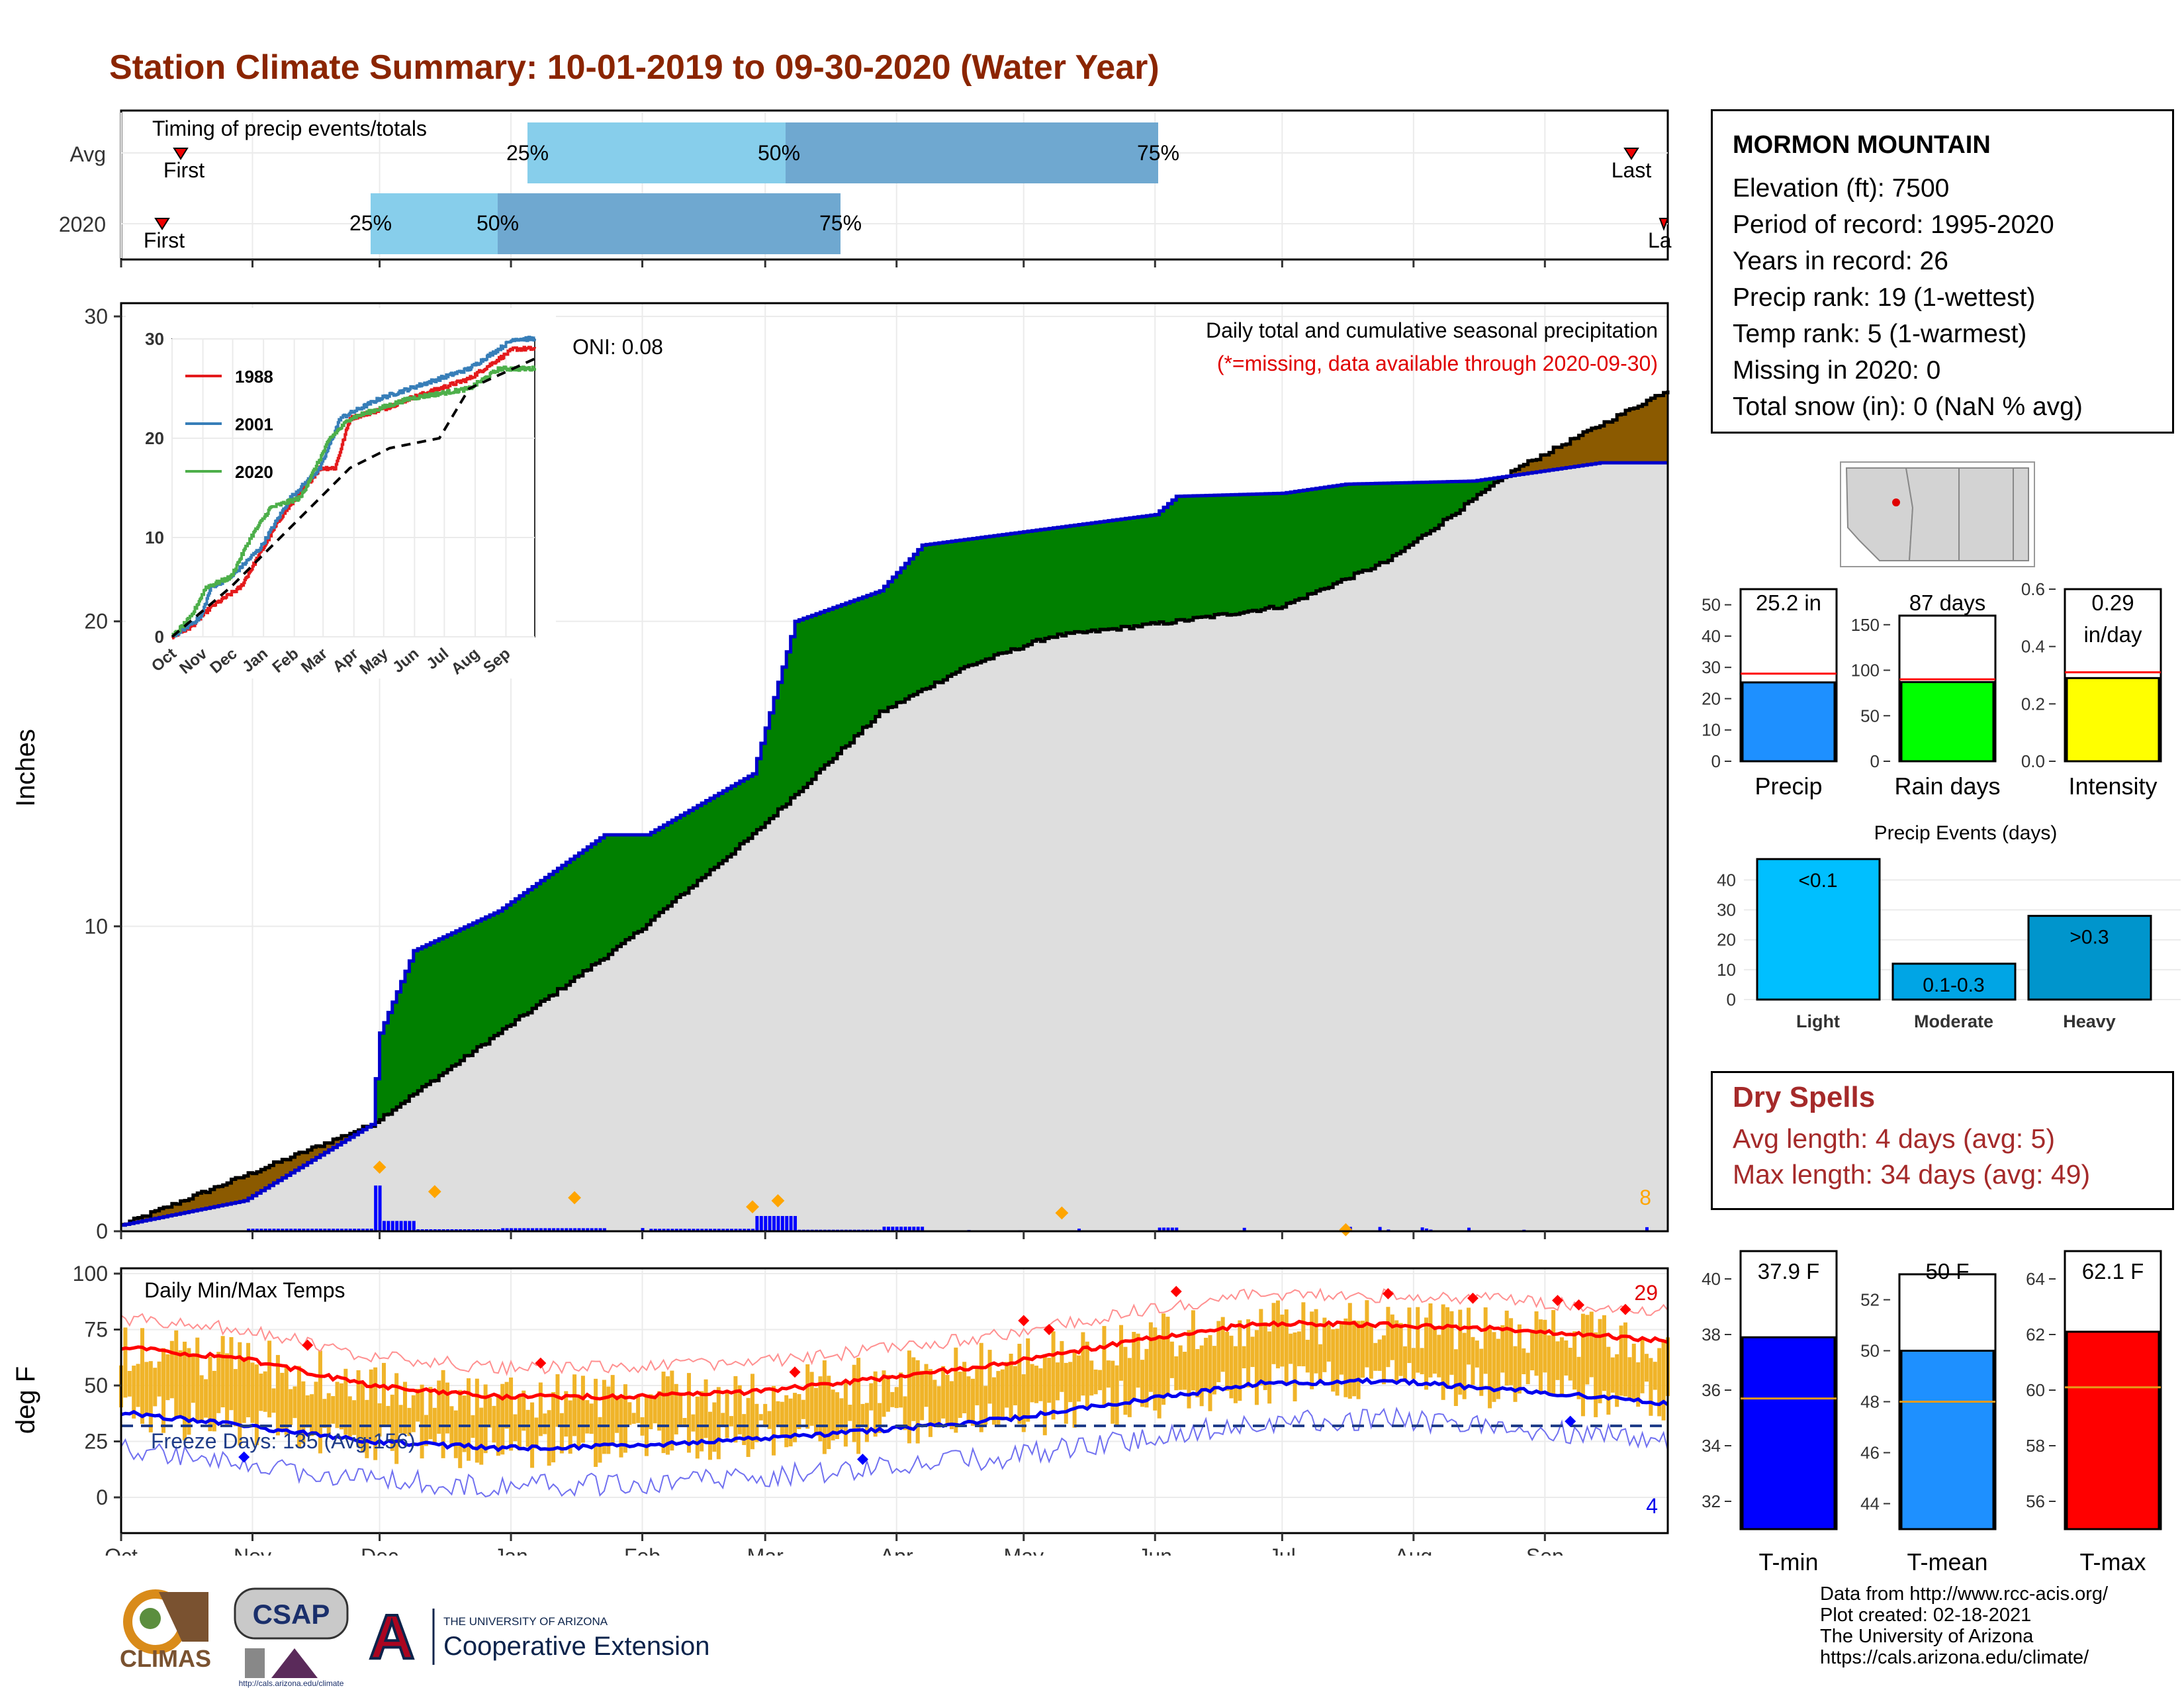 The image size is (2184, 1688). Describe the element at coordinates (1937, 514) in the screenshot. I see `locator-map` at that location.